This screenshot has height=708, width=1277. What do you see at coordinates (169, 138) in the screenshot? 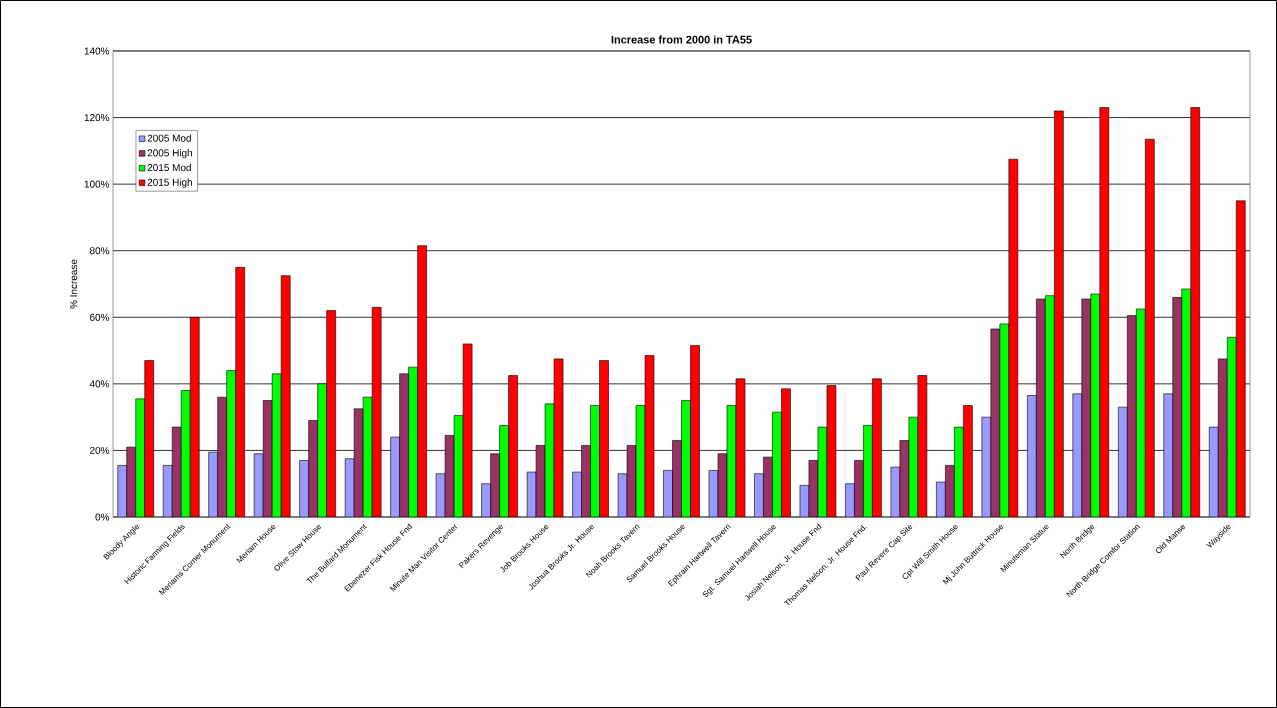
I see `legend-label: 2005 Mod` at bounding box center [169, 138].